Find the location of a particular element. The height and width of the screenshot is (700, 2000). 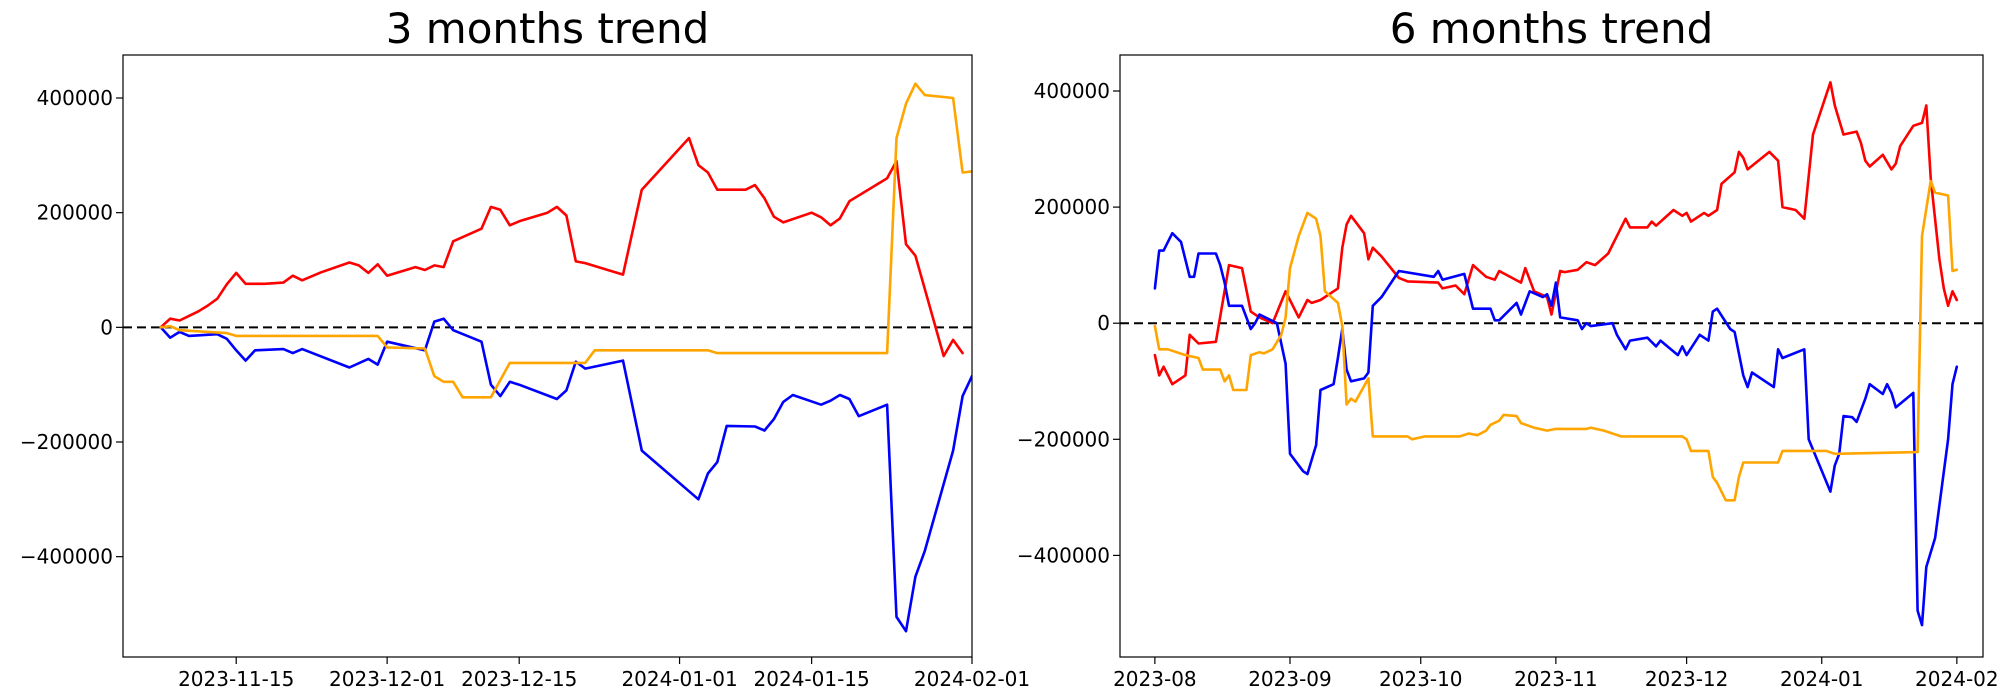

x-tick-label: 2023-09 is located at coordinates (1290, 679).